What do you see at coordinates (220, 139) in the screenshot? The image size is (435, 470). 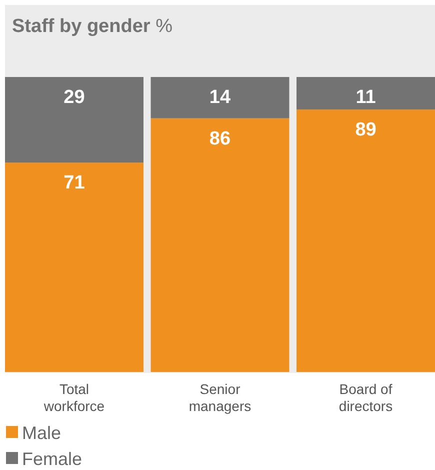 I see `data-label: 86` at bounding box center [220, 139].